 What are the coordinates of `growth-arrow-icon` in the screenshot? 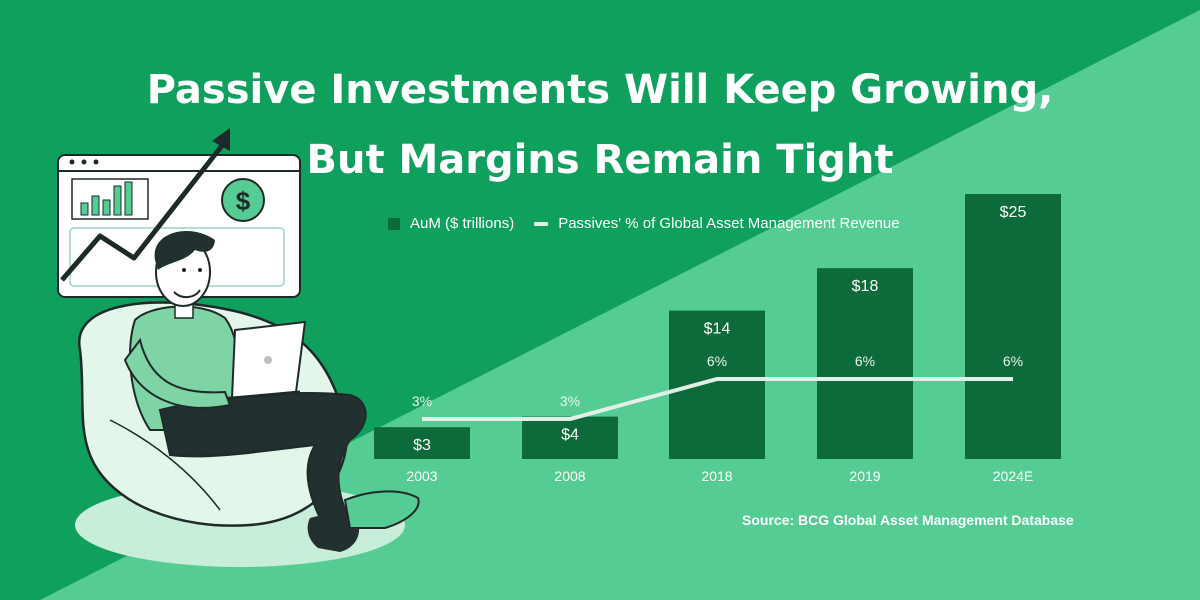 It's located at (145, 205).